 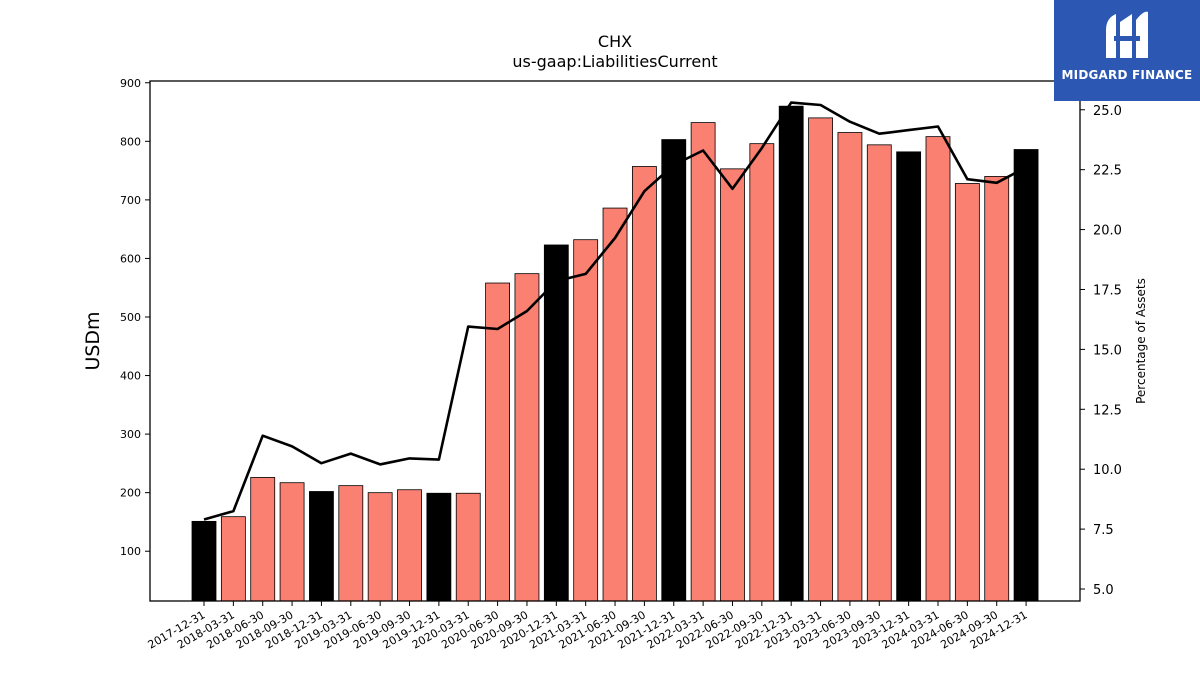 I want to click on left-axis: 100 200 300 400 500 600 700 800 900, so click(x=135, y=317).